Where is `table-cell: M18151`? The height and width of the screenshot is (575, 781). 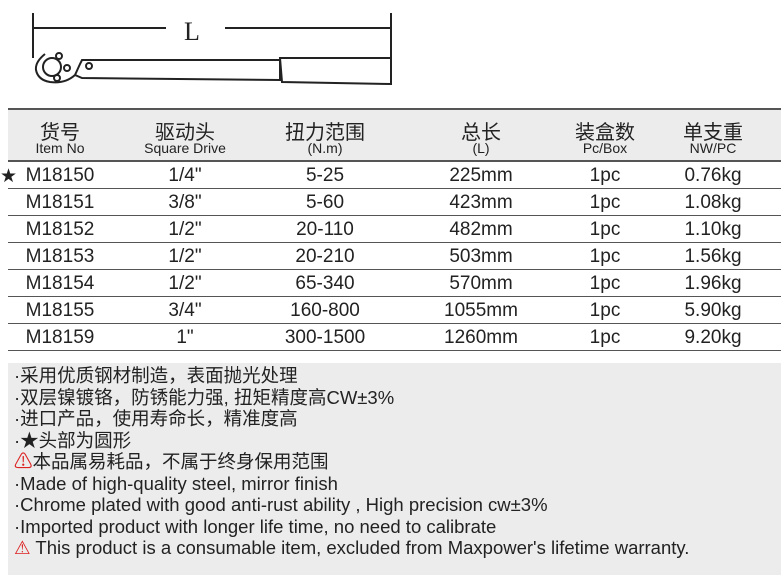 table-cell: M18151 is located at coordinates (60, 202).